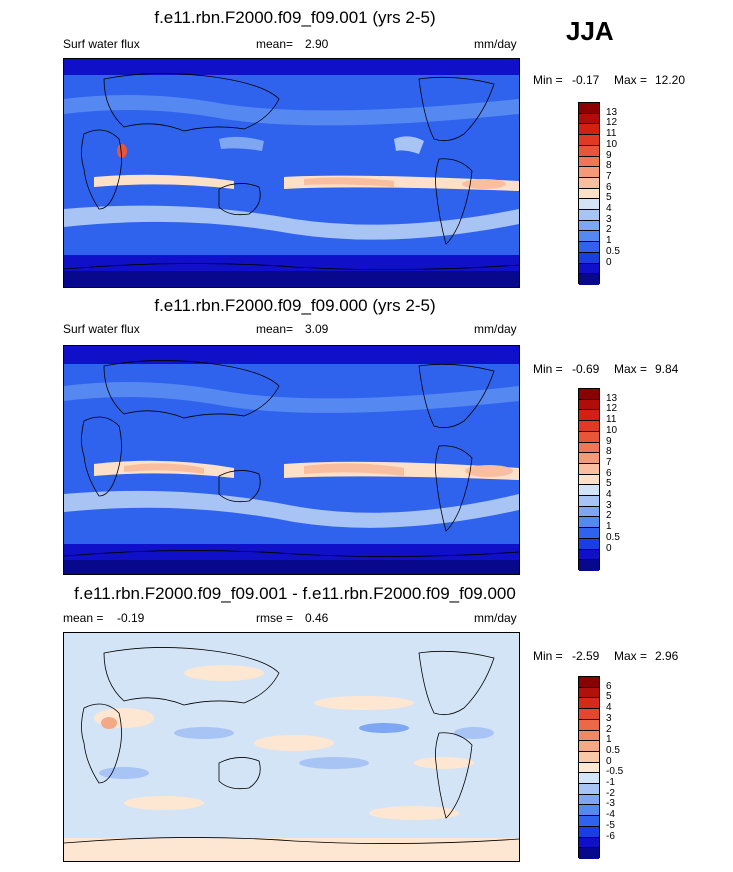  Describe the element at coordinates (670, 80) in the screenshot. I see `panel-1-max-value: 12.20` at that location.